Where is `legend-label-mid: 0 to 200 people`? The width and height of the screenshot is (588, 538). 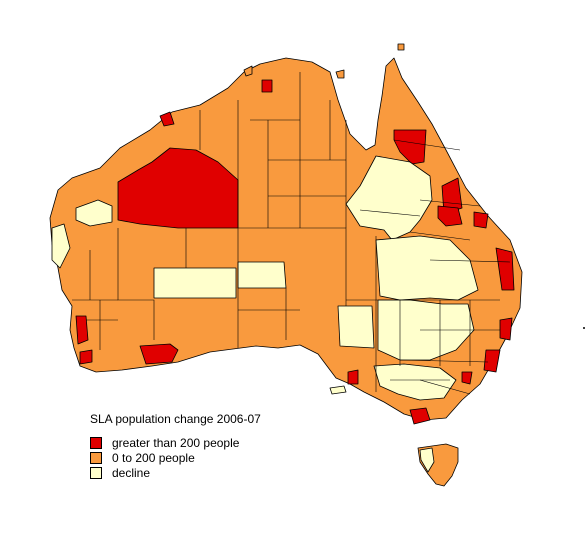 legend-label-mid: 0 to 200 people is located at coordinates (153, 457).